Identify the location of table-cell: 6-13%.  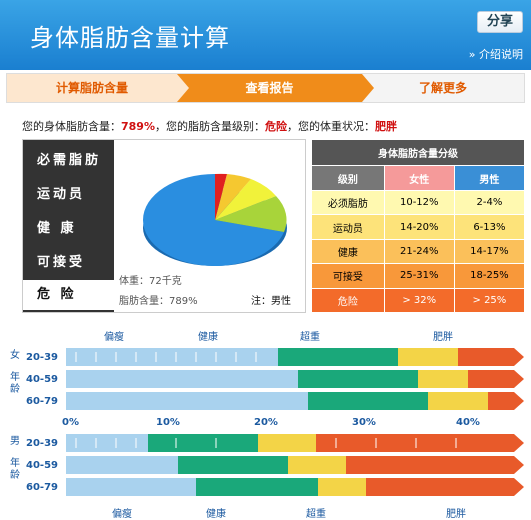
(489, 227).